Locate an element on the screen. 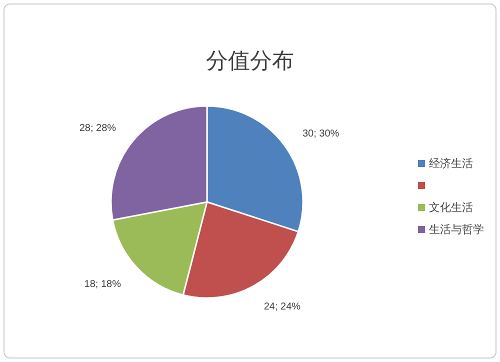 This screenshot has width=500, height=362. data-label: 30; 30% is located at coordinates (321, 134).